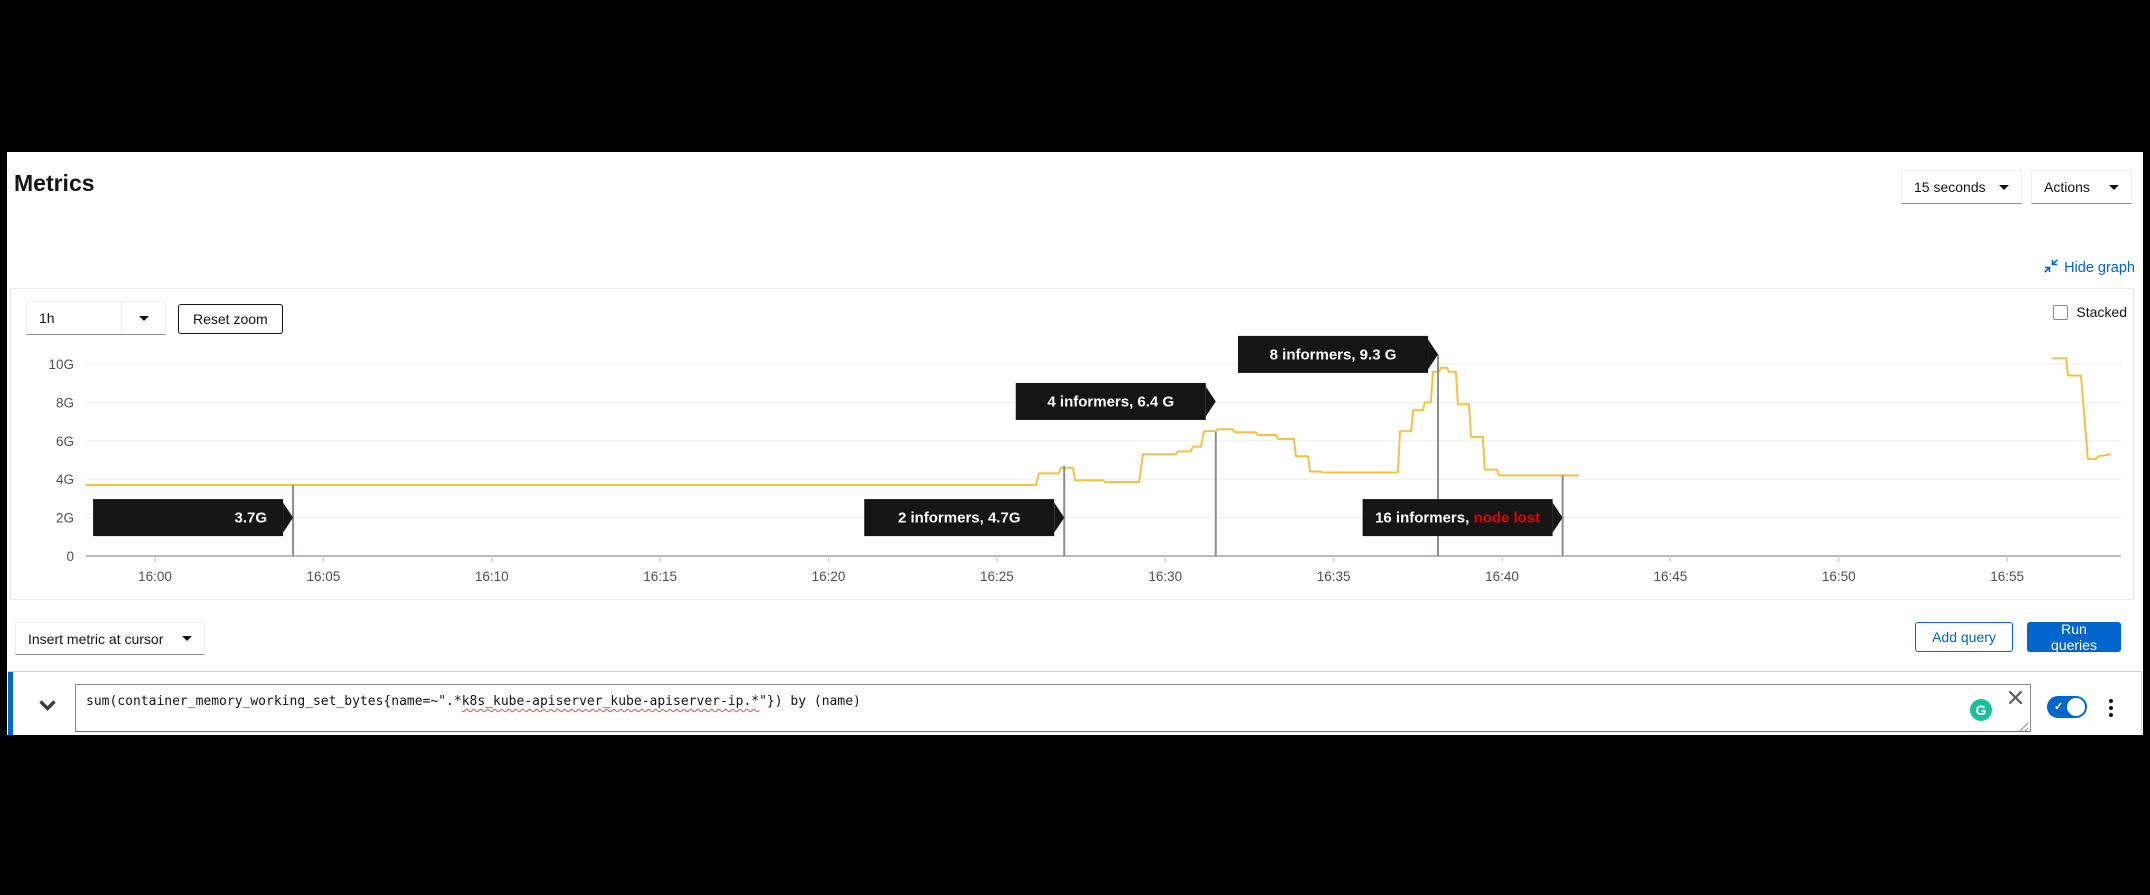 This screenshot has height=895, width=2150. I want to click on x-tick-label: 16:20, so click(829, 576).